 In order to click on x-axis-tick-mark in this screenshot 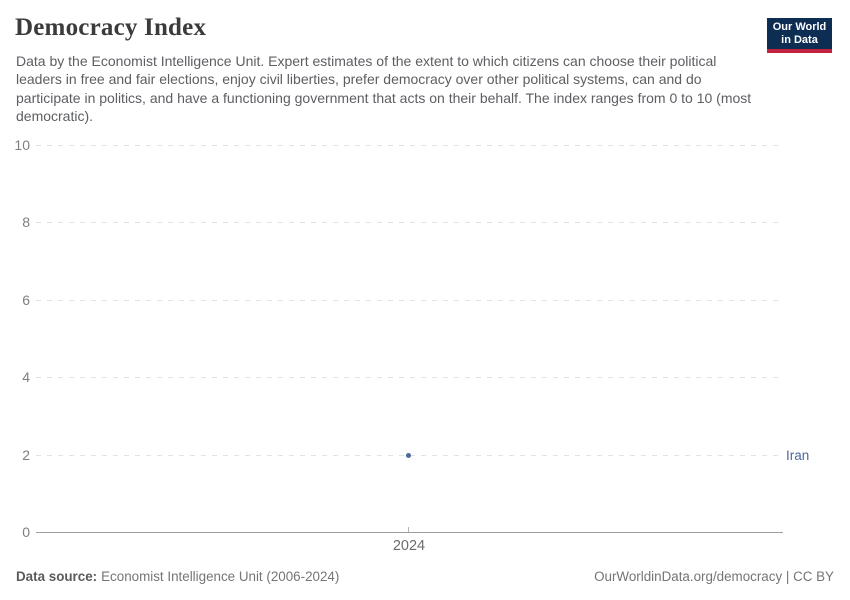, I will do `click(408, 529)`.